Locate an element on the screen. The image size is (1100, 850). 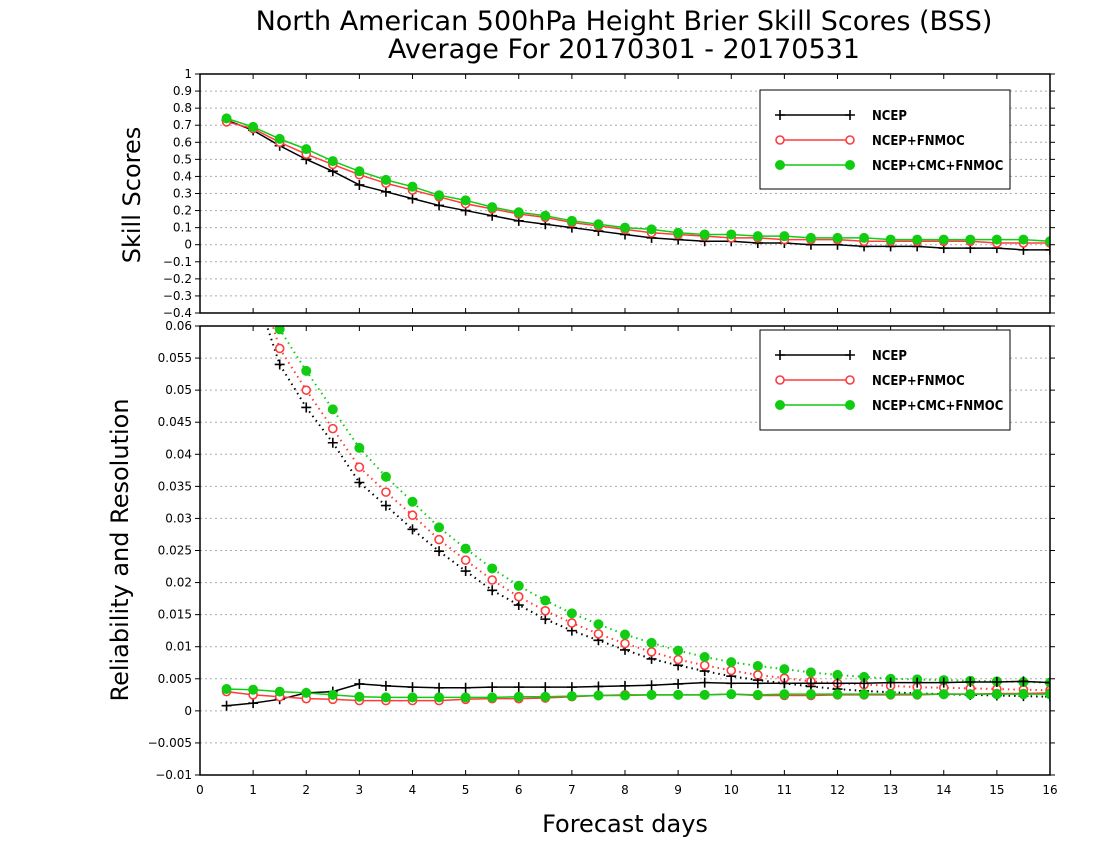
x-tick-label: 6 is located at coordinates (519, 790).